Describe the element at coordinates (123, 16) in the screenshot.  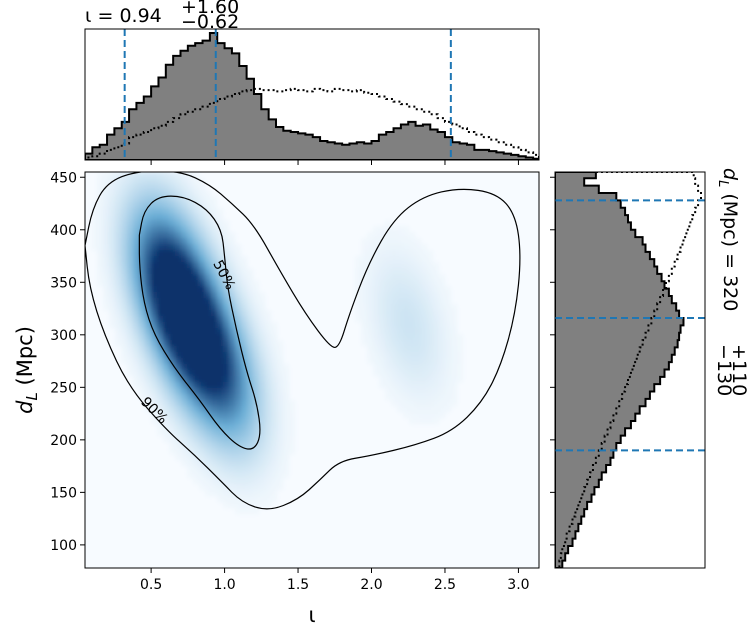
I see `top-title: ι = 0.94` at that location.